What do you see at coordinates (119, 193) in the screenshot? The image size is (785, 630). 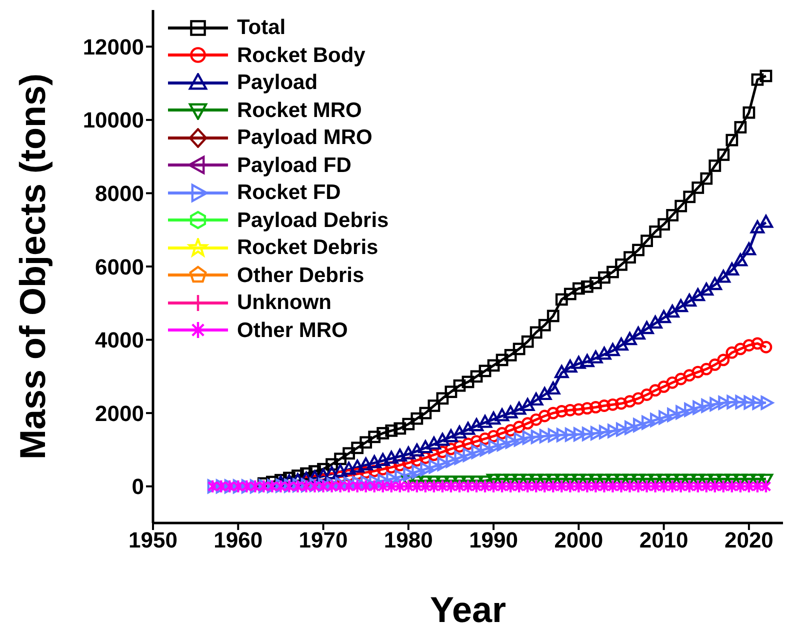 I see `y-tick-label: 8000` at bounding box center [119, 193].